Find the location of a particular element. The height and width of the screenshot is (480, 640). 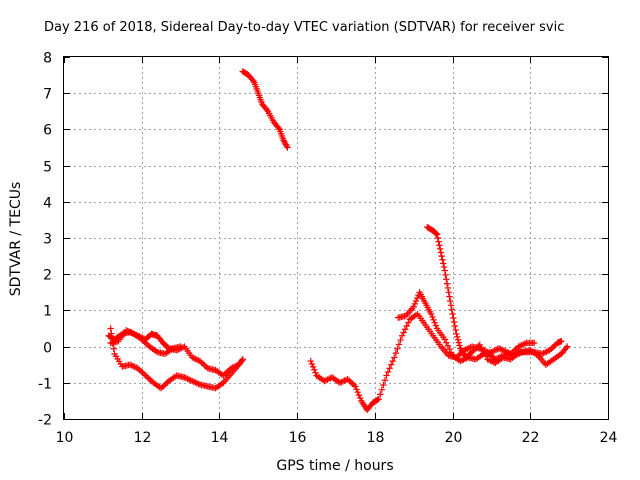

y-tick-label: 4 is located at coordinates (47, 204).